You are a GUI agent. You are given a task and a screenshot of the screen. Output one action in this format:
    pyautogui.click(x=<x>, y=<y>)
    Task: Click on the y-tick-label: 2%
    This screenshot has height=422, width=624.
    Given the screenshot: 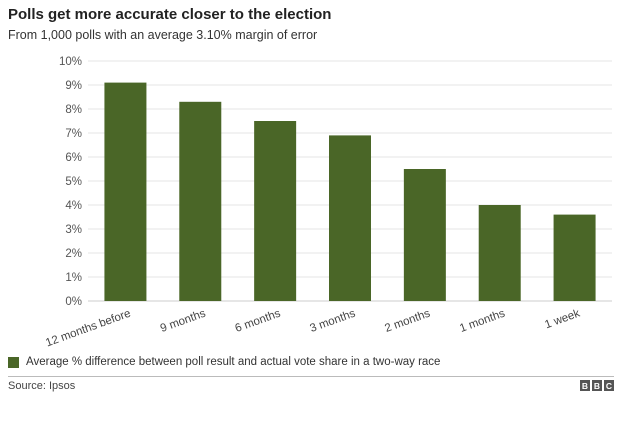 What is the action you would take?
    pyautogui.click(x=73, y=254)
    